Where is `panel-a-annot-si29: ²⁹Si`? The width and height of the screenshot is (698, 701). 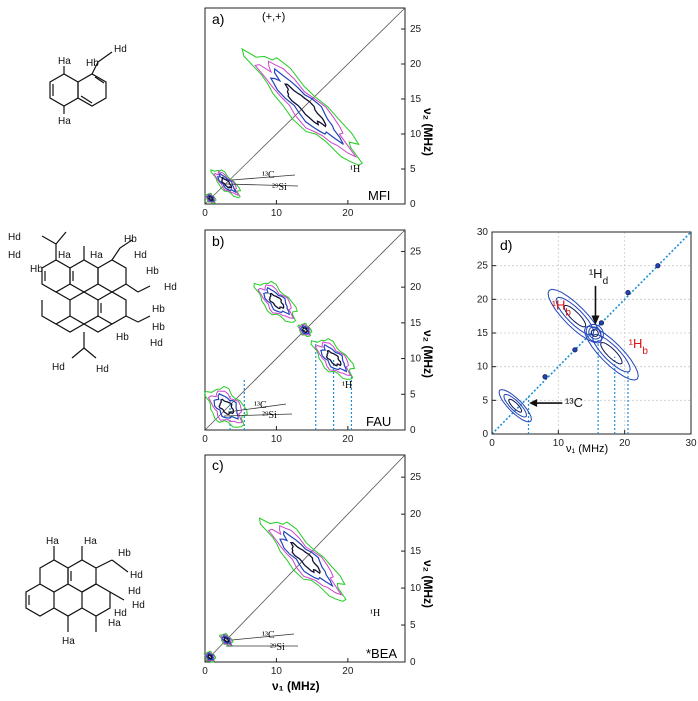 panel-a-annot-si29: ²⁹Si is located at coordinates (279, 187).